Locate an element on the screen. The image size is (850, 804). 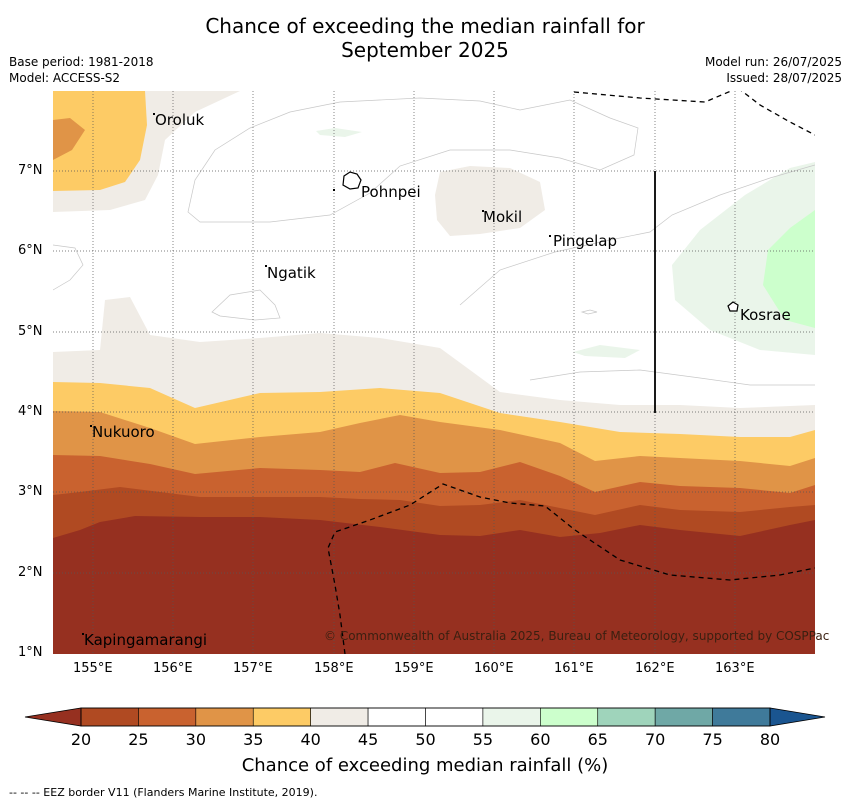
place-kosrae: Kosrae is located at coordinates (765, 315).